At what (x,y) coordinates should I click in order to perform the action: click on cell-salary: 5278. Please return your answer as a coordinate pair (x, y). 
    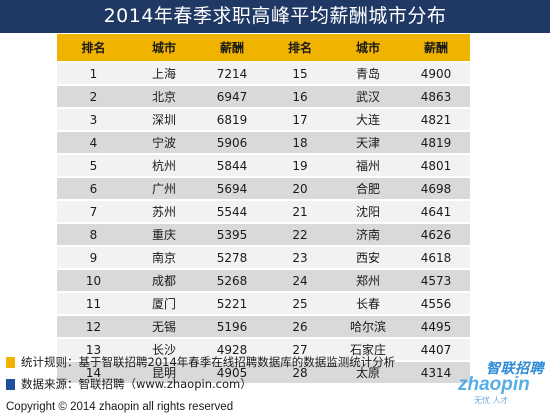
    Looking at the image, I should click on (232, 258).